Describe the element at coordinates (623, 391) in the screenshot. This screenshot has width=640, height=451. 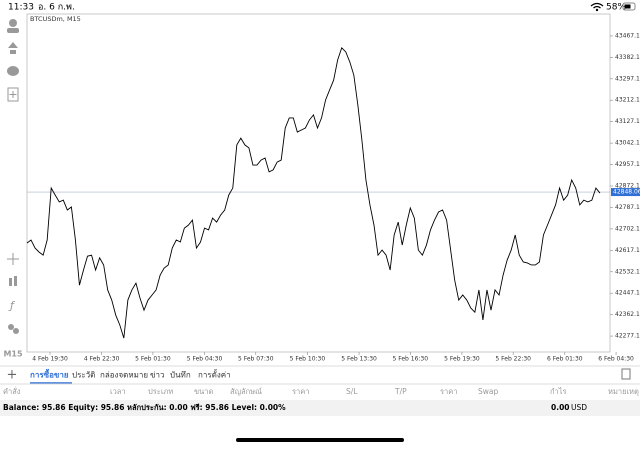
I see `column-header: หมายเหตุ` at that location.